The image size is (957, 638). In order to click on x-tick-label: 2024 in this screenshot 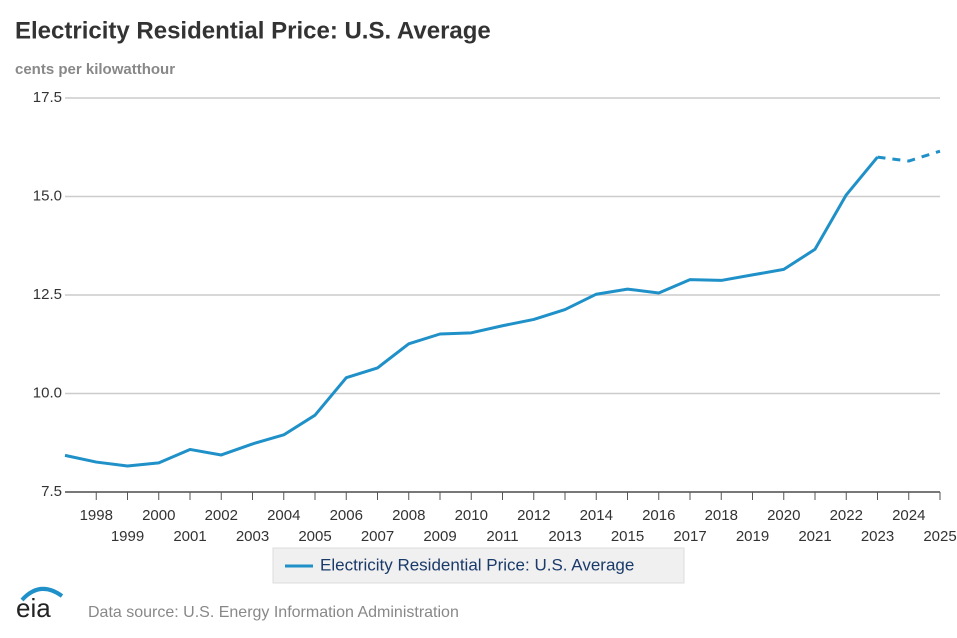, I will do `click(908, 515)`.